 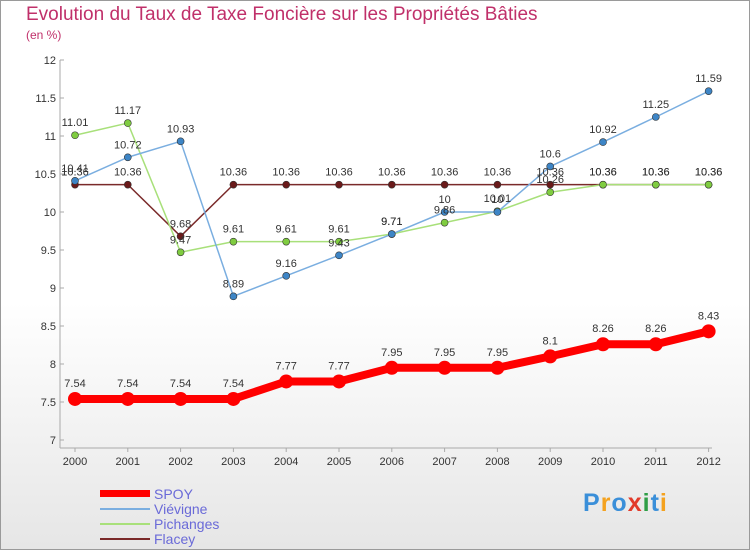 I want to click on data-label-pichanges: 10.01, so click(x=498, y=199).